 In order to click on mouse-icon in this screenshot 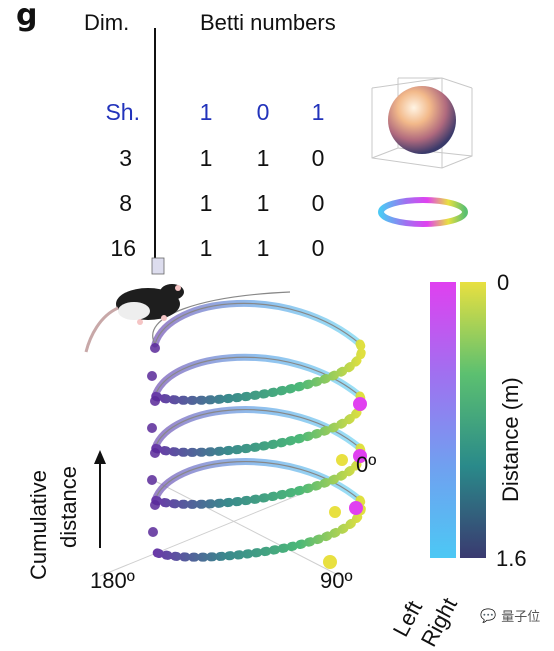, I will do `click(134, 305)`.